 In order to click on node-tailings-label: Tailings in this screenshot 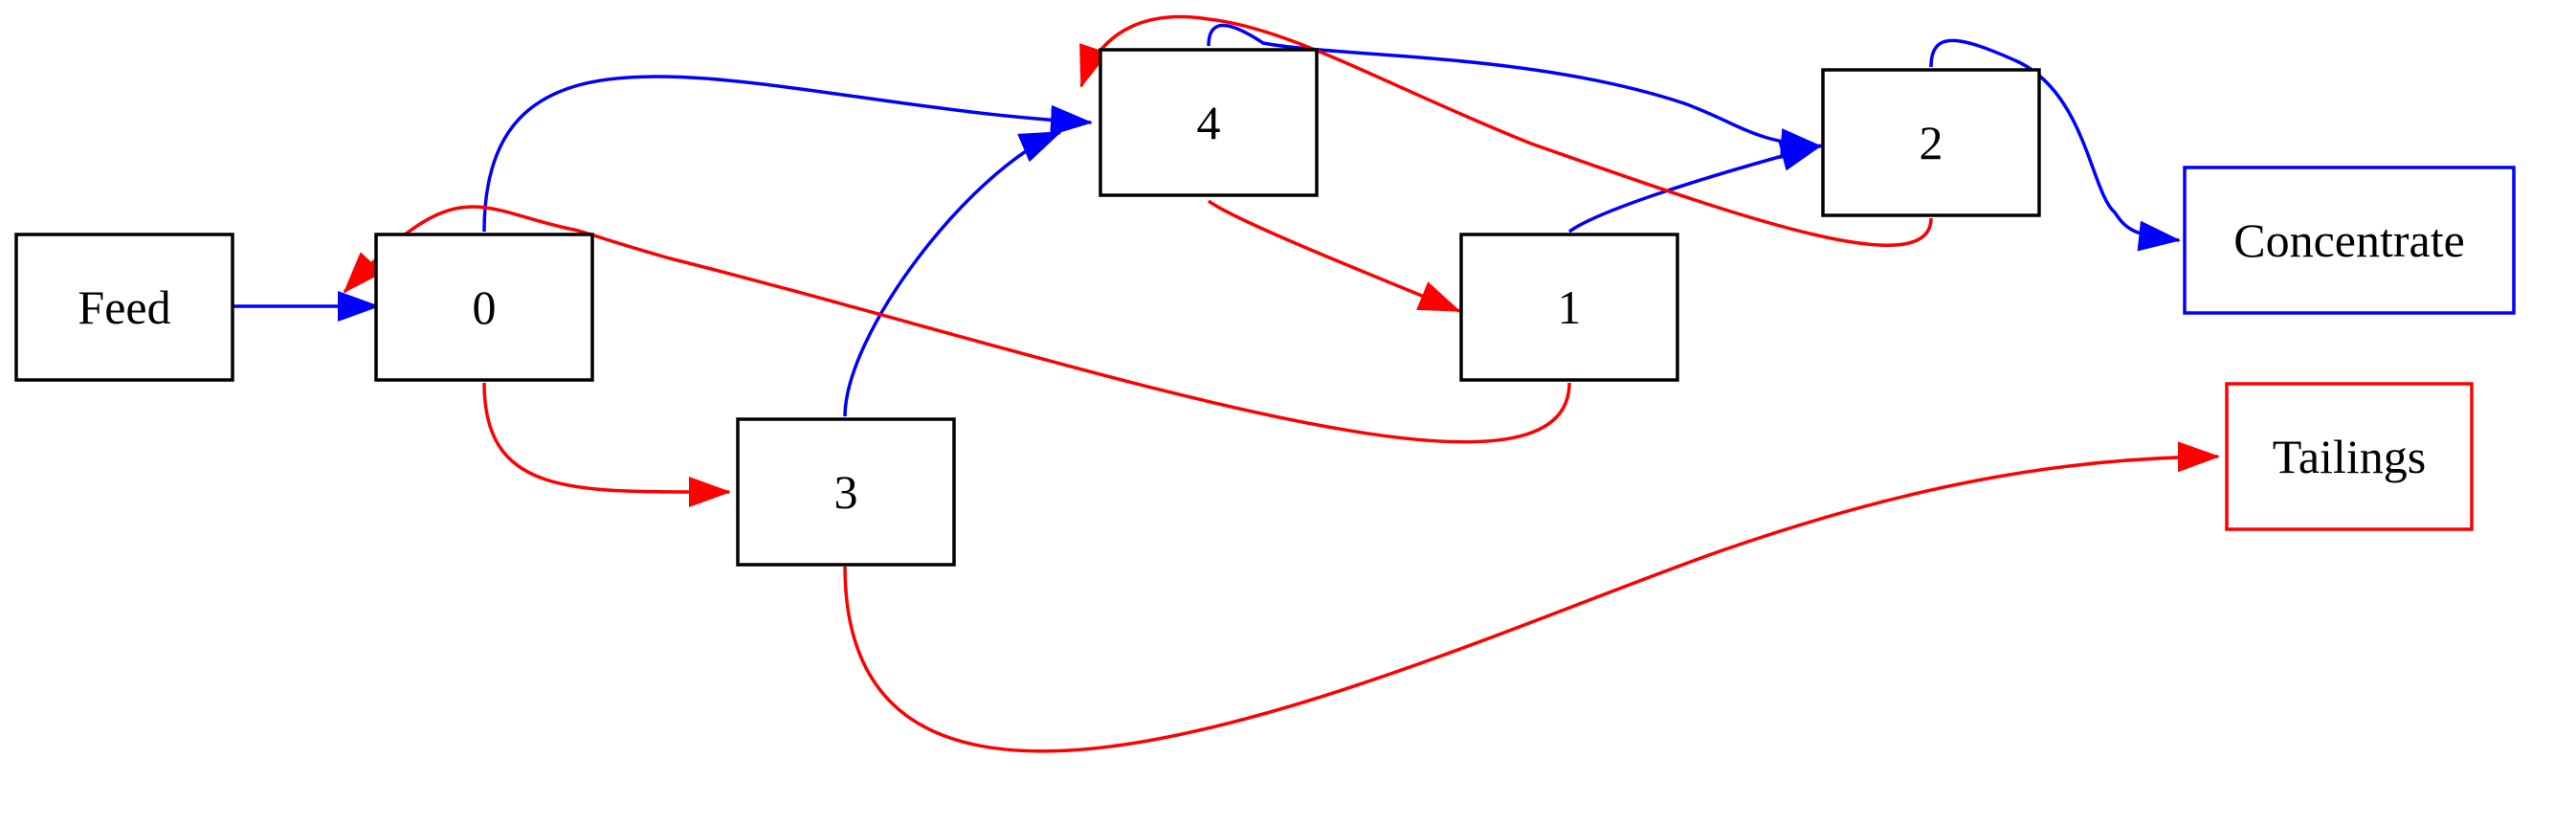, I will do `click(2349, 456)`.